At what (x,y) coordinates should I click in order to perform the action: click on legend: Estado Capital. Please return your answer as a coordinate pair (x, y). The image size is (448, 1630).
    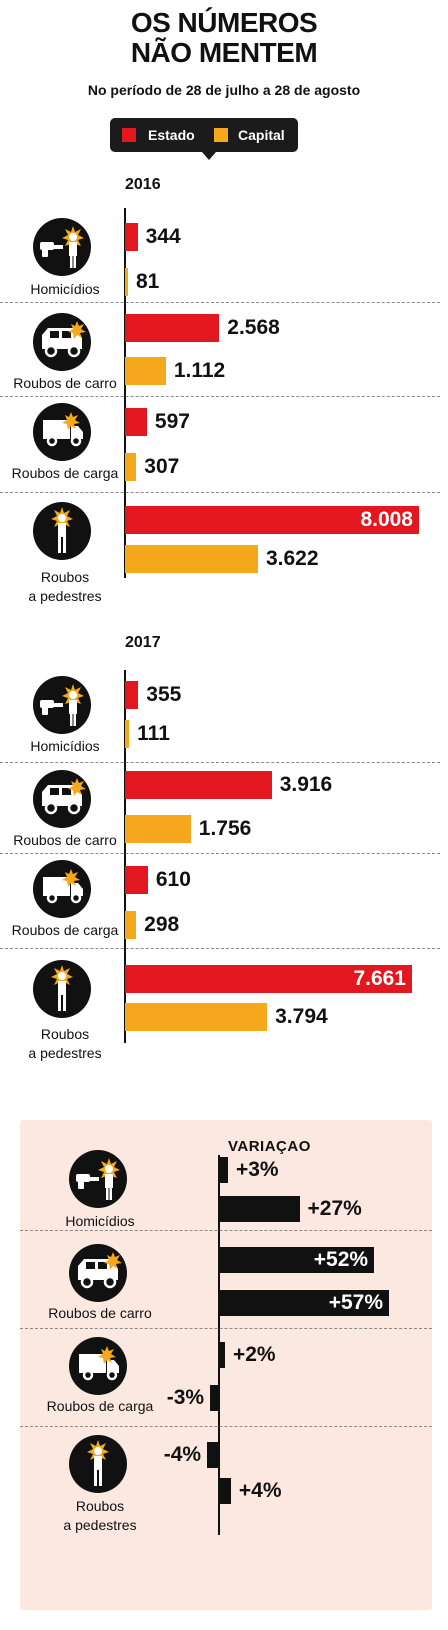
    Looking at the image, I should click on (204, 139).